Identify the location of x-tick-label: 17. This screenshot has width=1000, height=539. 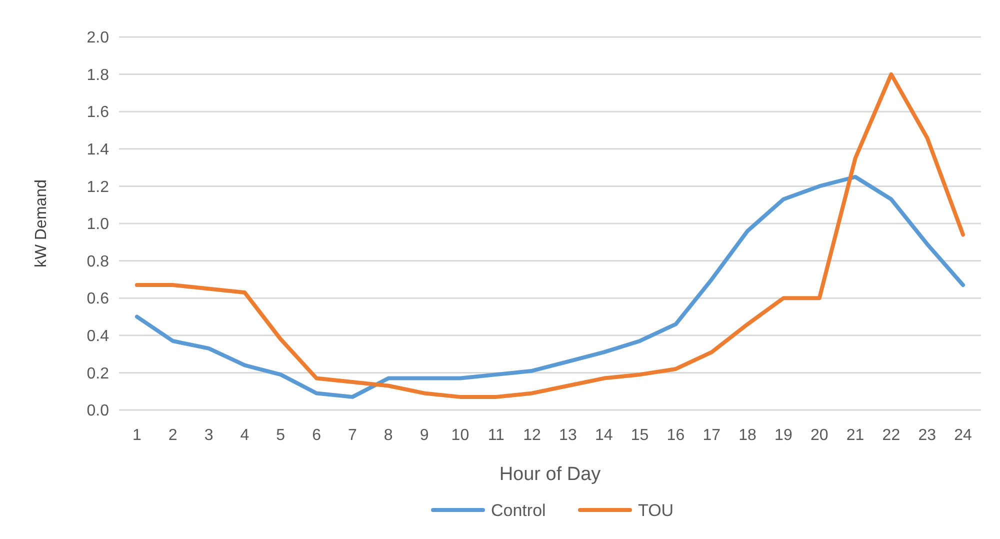
(711, 435).